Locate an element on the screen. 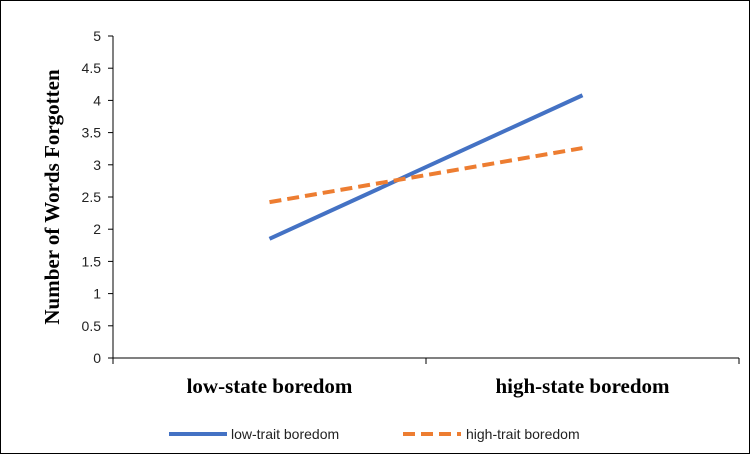  series-line-low-trait-boredom is located at coordinates (426, 167).